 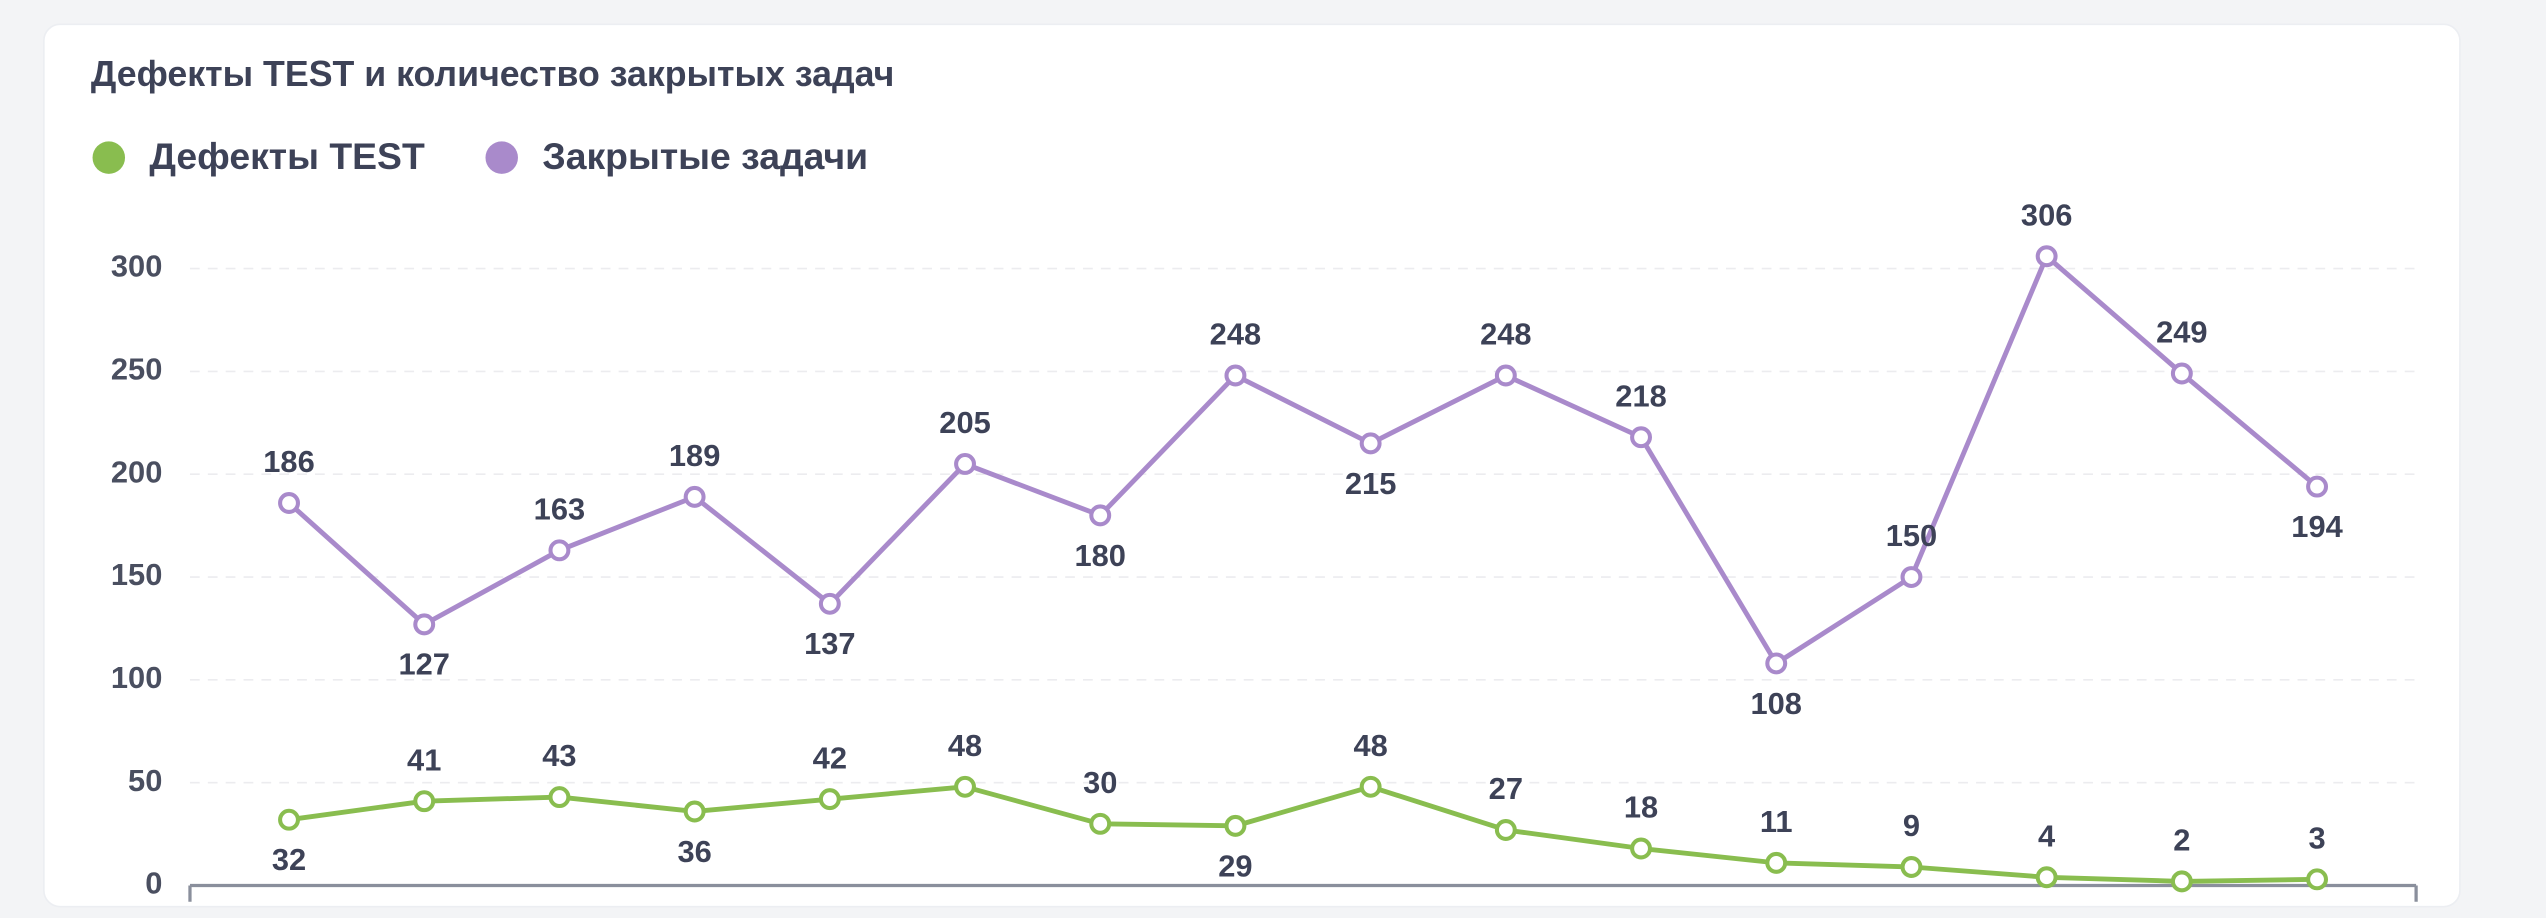 What do you see at coordinates (1100, 782) in the screenshot?
I see `data-label: 30` at bounding box center [1100, 782].